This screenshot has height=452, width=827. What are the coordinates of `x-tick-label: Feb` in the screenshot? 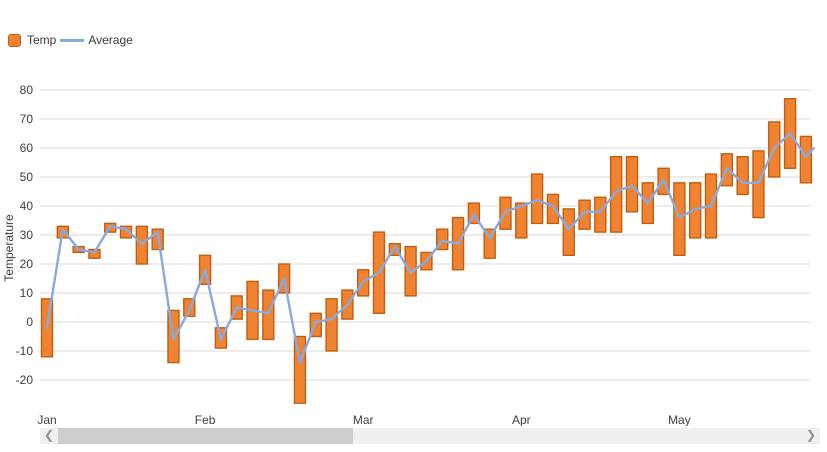 It's located at (205, 419).